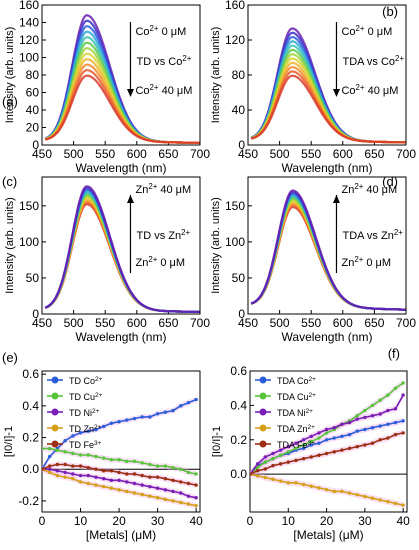 This screenshot has width=419, height=550. I want to click on annotation-end: Co2+ 40 μM, so click(369, 90).